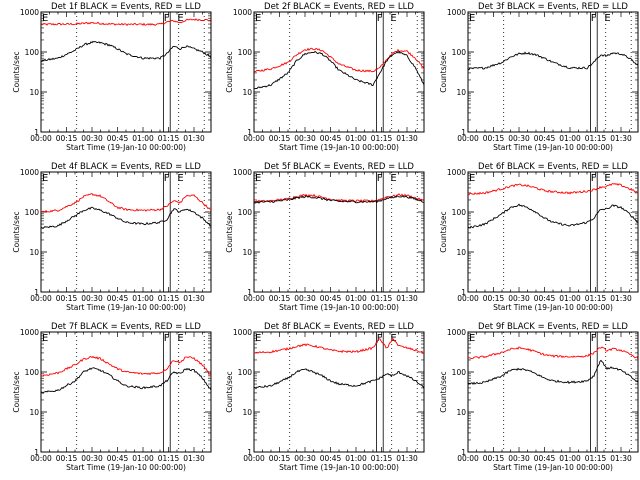  What do you see at coordinates (553, 7) in the screenshot?
I see `chart-title: Det 3f BLACK = Events, RED = LLD` at bounding box center [553, 7].